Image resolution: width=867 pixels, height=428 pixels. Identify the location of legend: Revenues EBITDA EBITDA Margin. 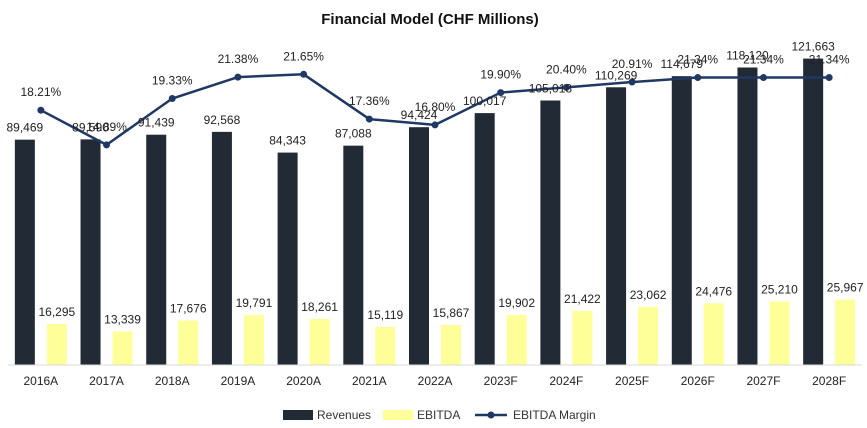
(439, 415).